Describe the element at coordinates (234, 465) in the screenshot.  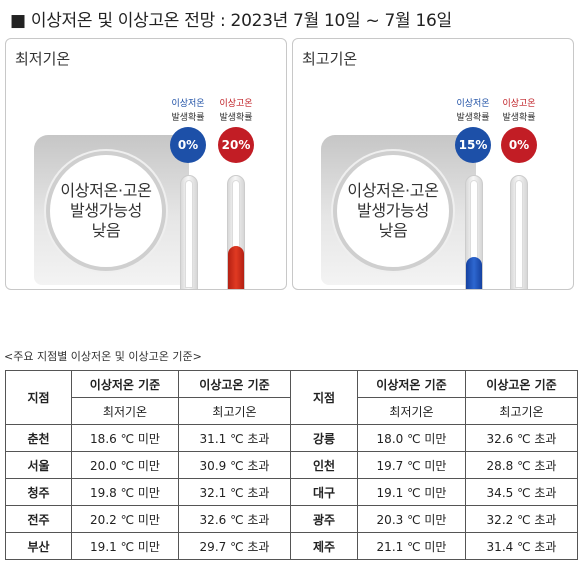
I see `high-threshold: 30.9 ℃ 초과` at that location.